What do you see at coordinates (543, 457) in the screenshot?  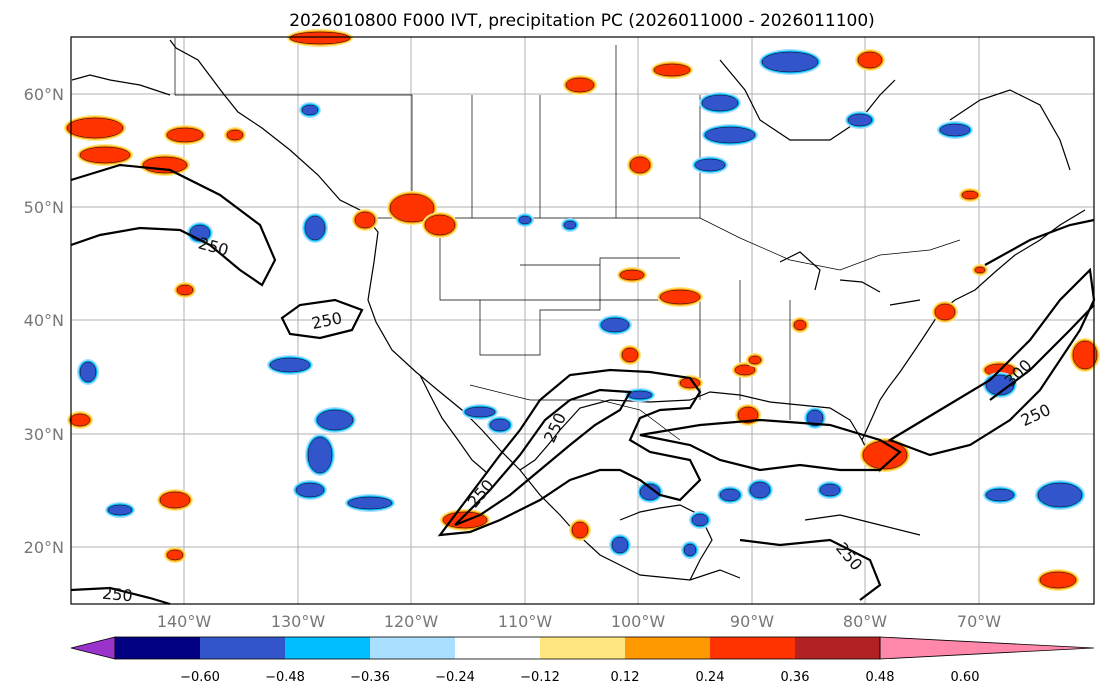 I see `ivt-contour-gulf-inner` at bounding box center [543, 457].